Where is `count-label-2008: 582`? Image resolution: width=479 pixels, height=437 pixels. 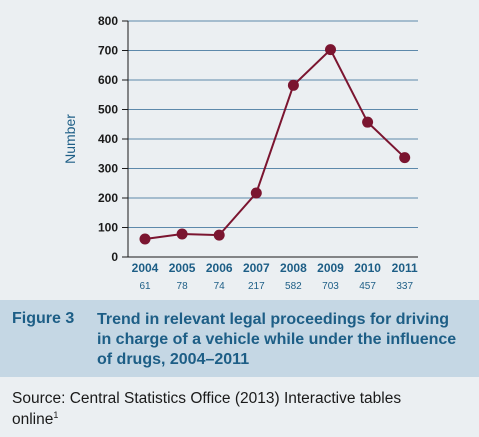 count-label-2008: 582 is located at coordinates (293, 286).